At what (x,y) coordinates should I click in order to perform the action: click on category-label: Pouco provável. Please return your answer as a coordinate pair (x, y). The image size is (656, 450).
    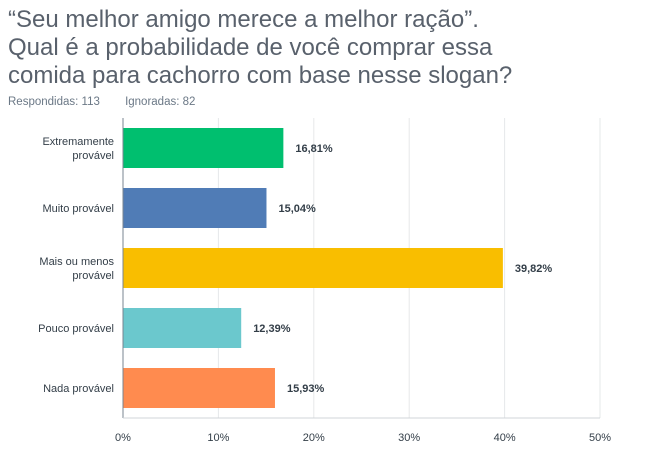
    Looking at the image, I should click on (76, 329).